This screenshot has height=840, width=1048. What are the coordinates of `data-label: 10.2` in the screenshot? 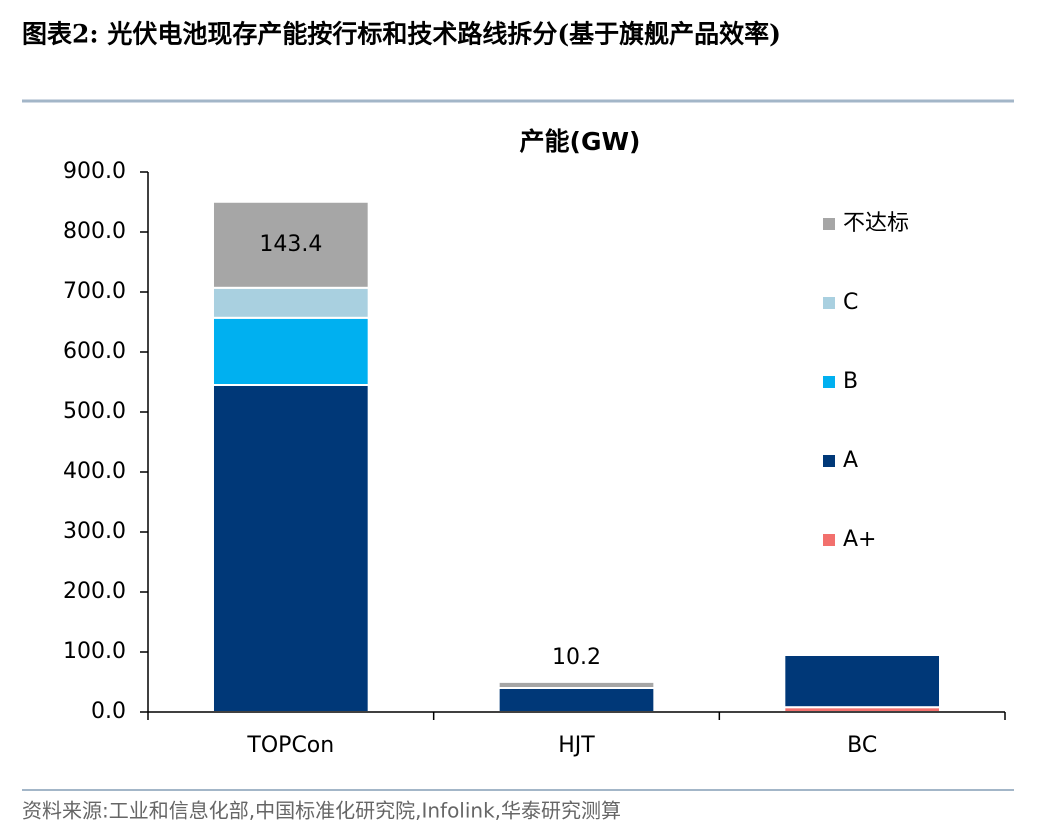 It's located at (576, 657).